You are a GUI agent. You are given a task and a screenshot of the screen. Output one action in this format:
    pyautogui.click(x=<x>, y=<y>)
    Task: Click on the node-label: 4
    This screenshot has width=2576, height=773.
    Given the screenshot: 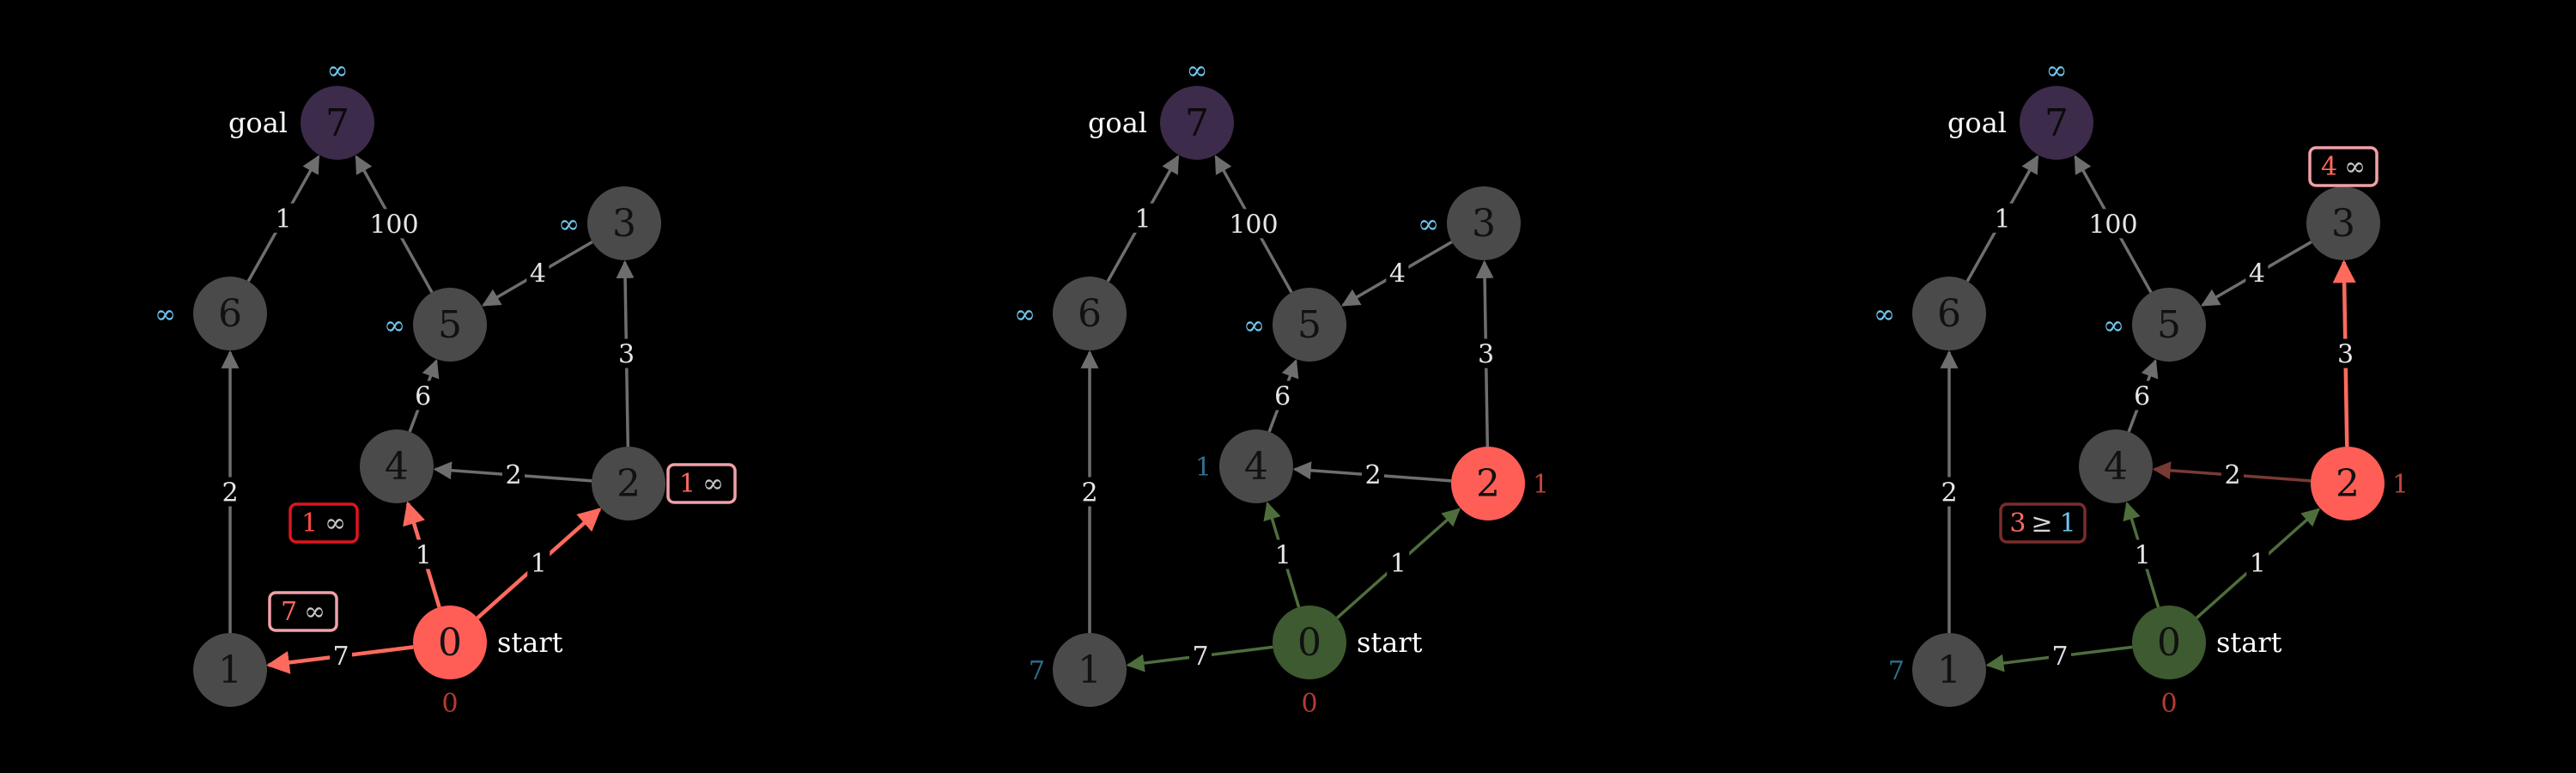 What is the action you would take?
    pyautogui.click(x=397, y=467)
    